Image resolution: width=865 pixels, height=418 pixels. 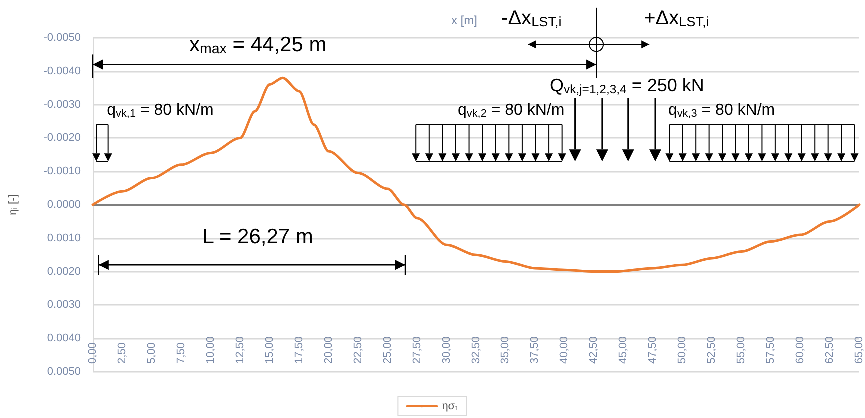 What do you see at coordinates (451, 406) in the screenshot?
I see `legend-label: ησ₁` at bounding box center [451, 406].